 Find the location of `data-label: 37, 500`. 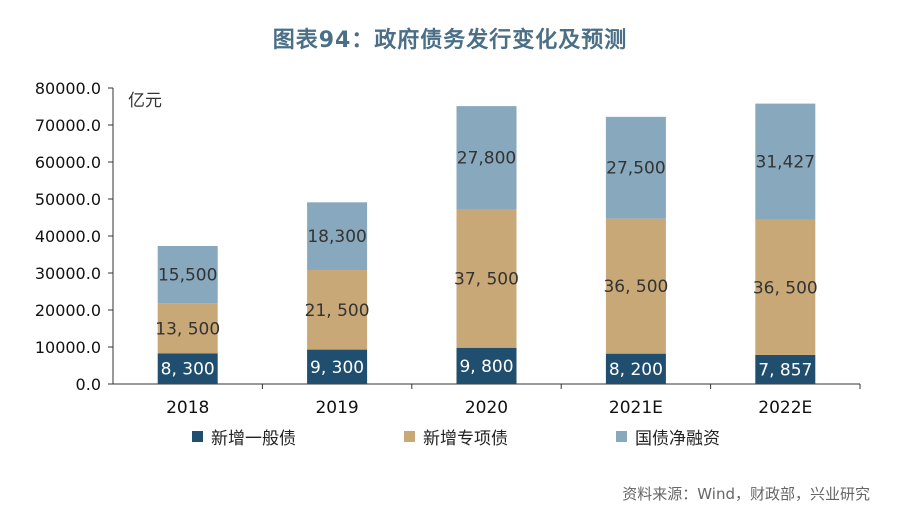

data-label: 37, 500 is located at coordinates (486, 279).